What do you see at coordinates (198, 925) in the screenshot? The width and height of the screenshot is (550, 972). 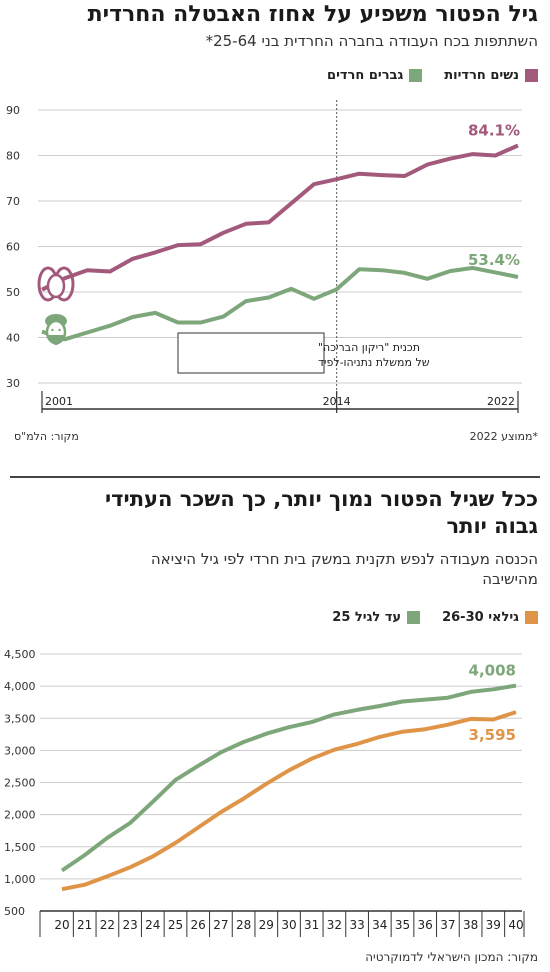 I see `x-tick-label: 26` at bounding box center [198, 925].